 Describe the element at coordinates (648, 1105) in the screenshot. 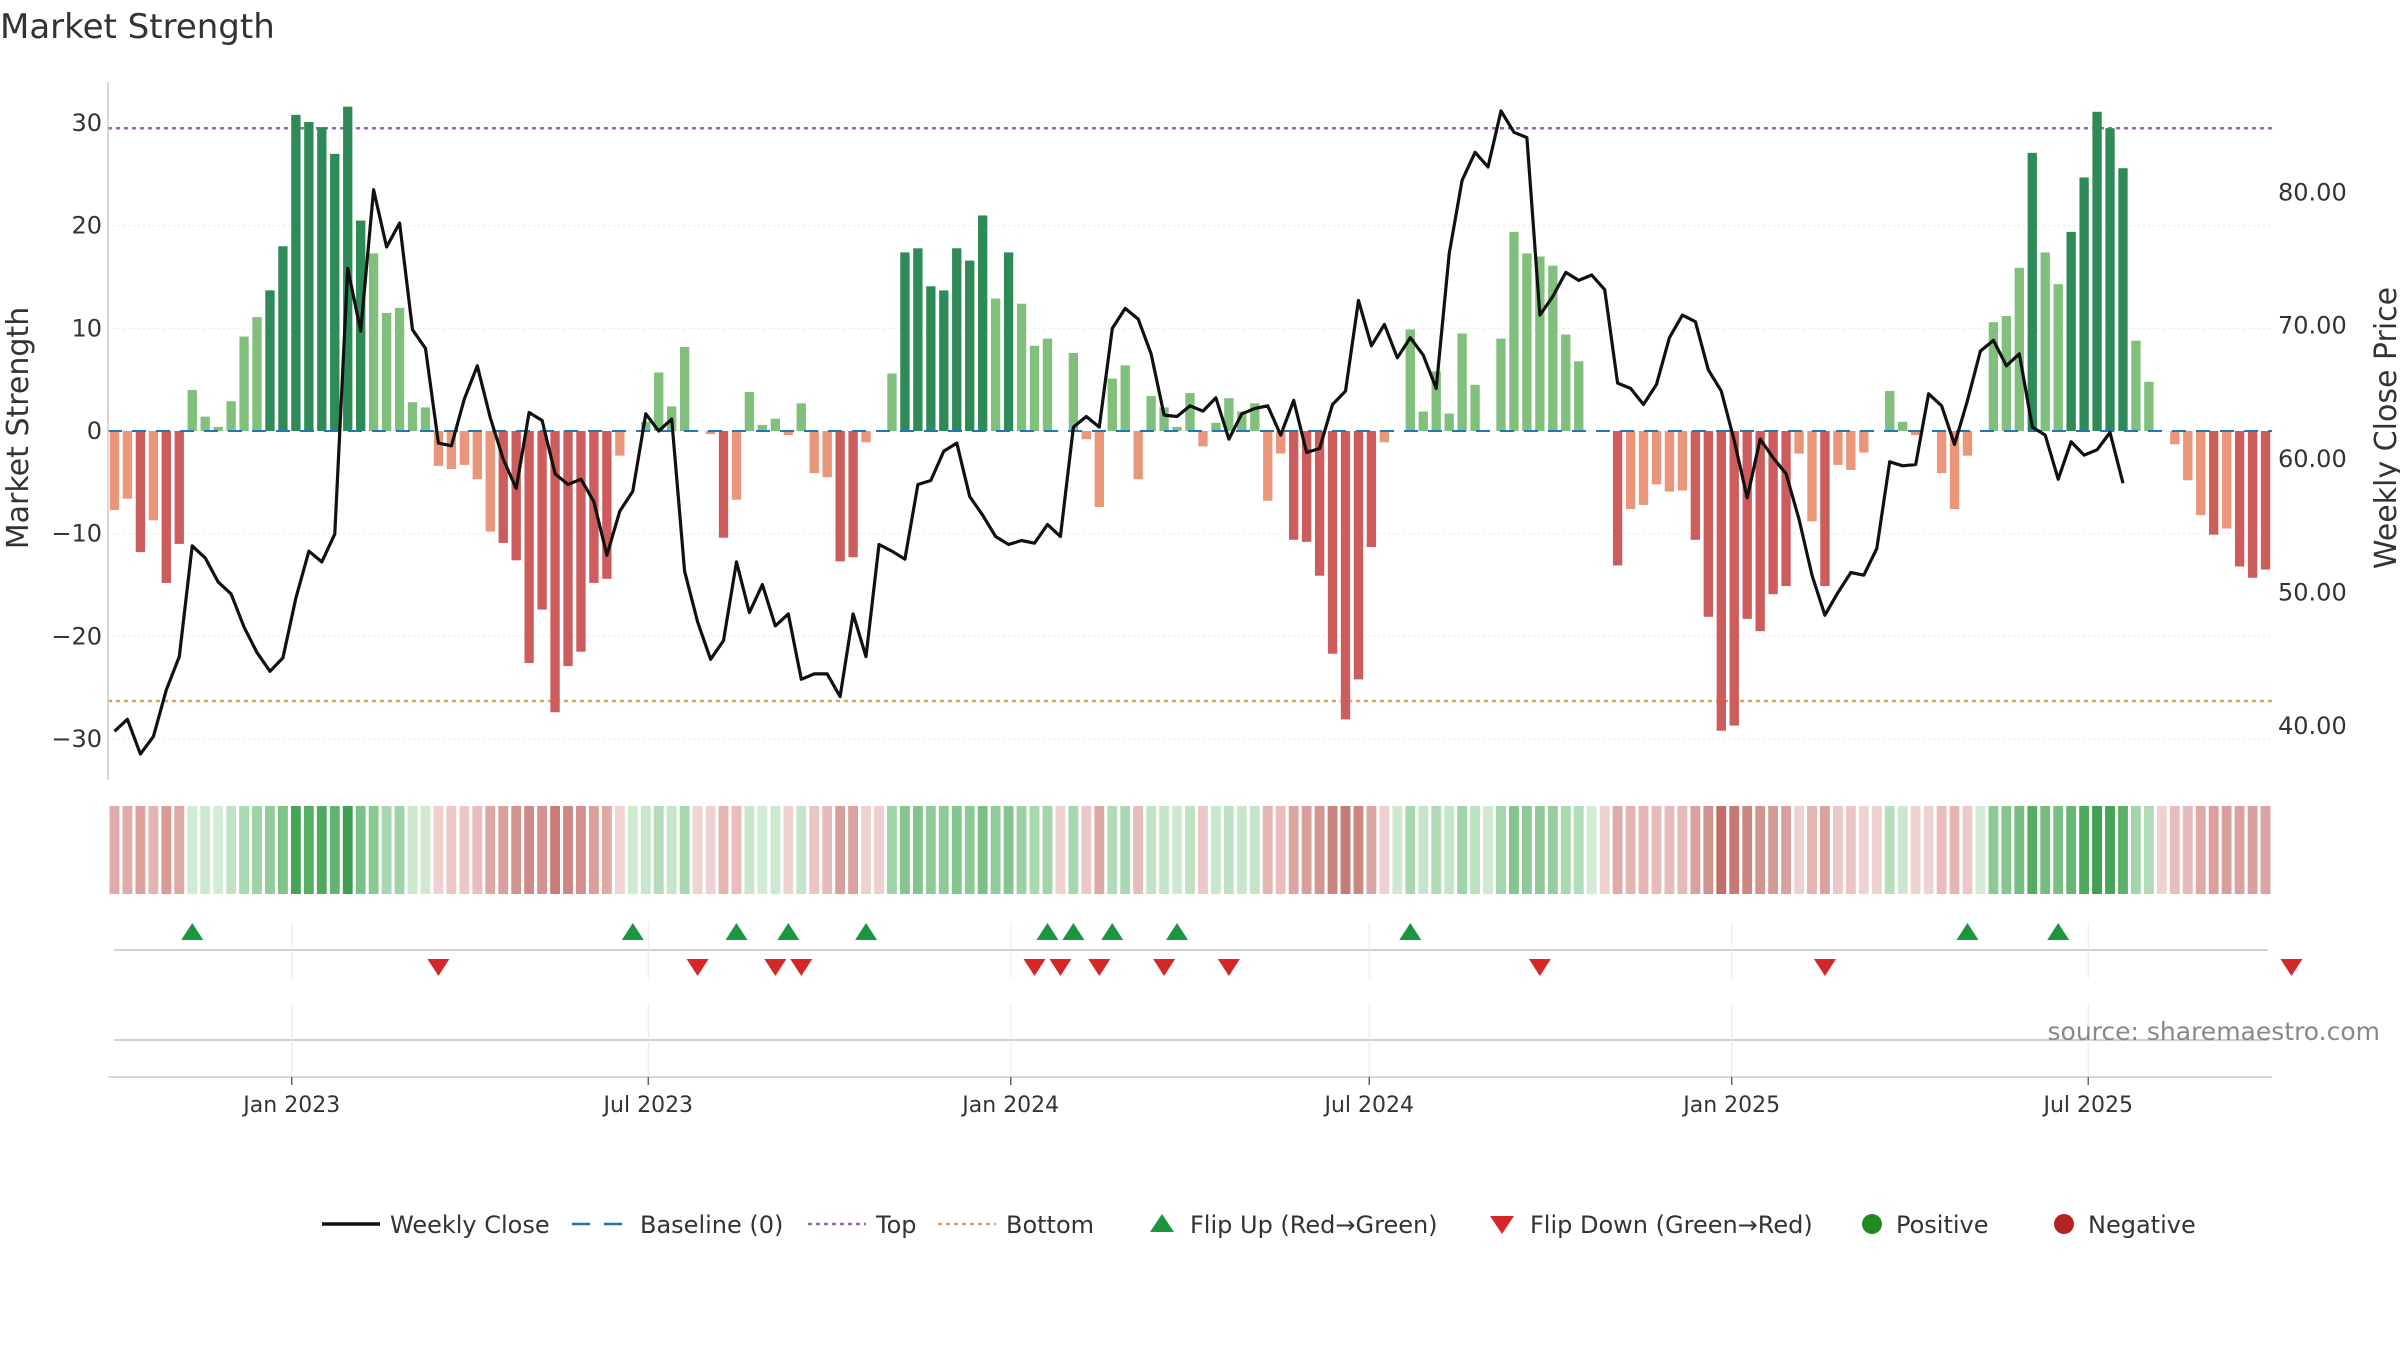

I see `x-tick-label: Jul 2023` at that location.